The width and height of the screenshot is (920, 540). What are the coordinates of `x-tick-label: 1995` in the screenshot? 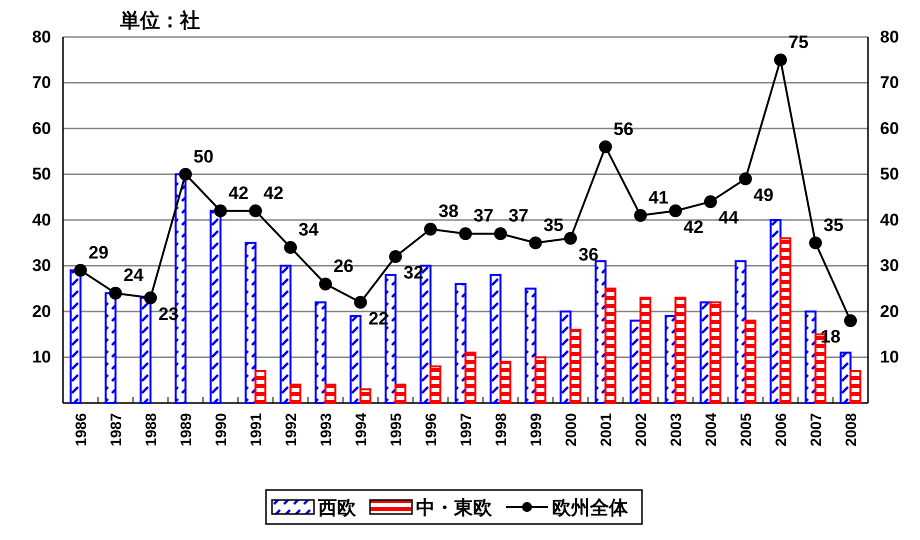 It's located at (396, 429).